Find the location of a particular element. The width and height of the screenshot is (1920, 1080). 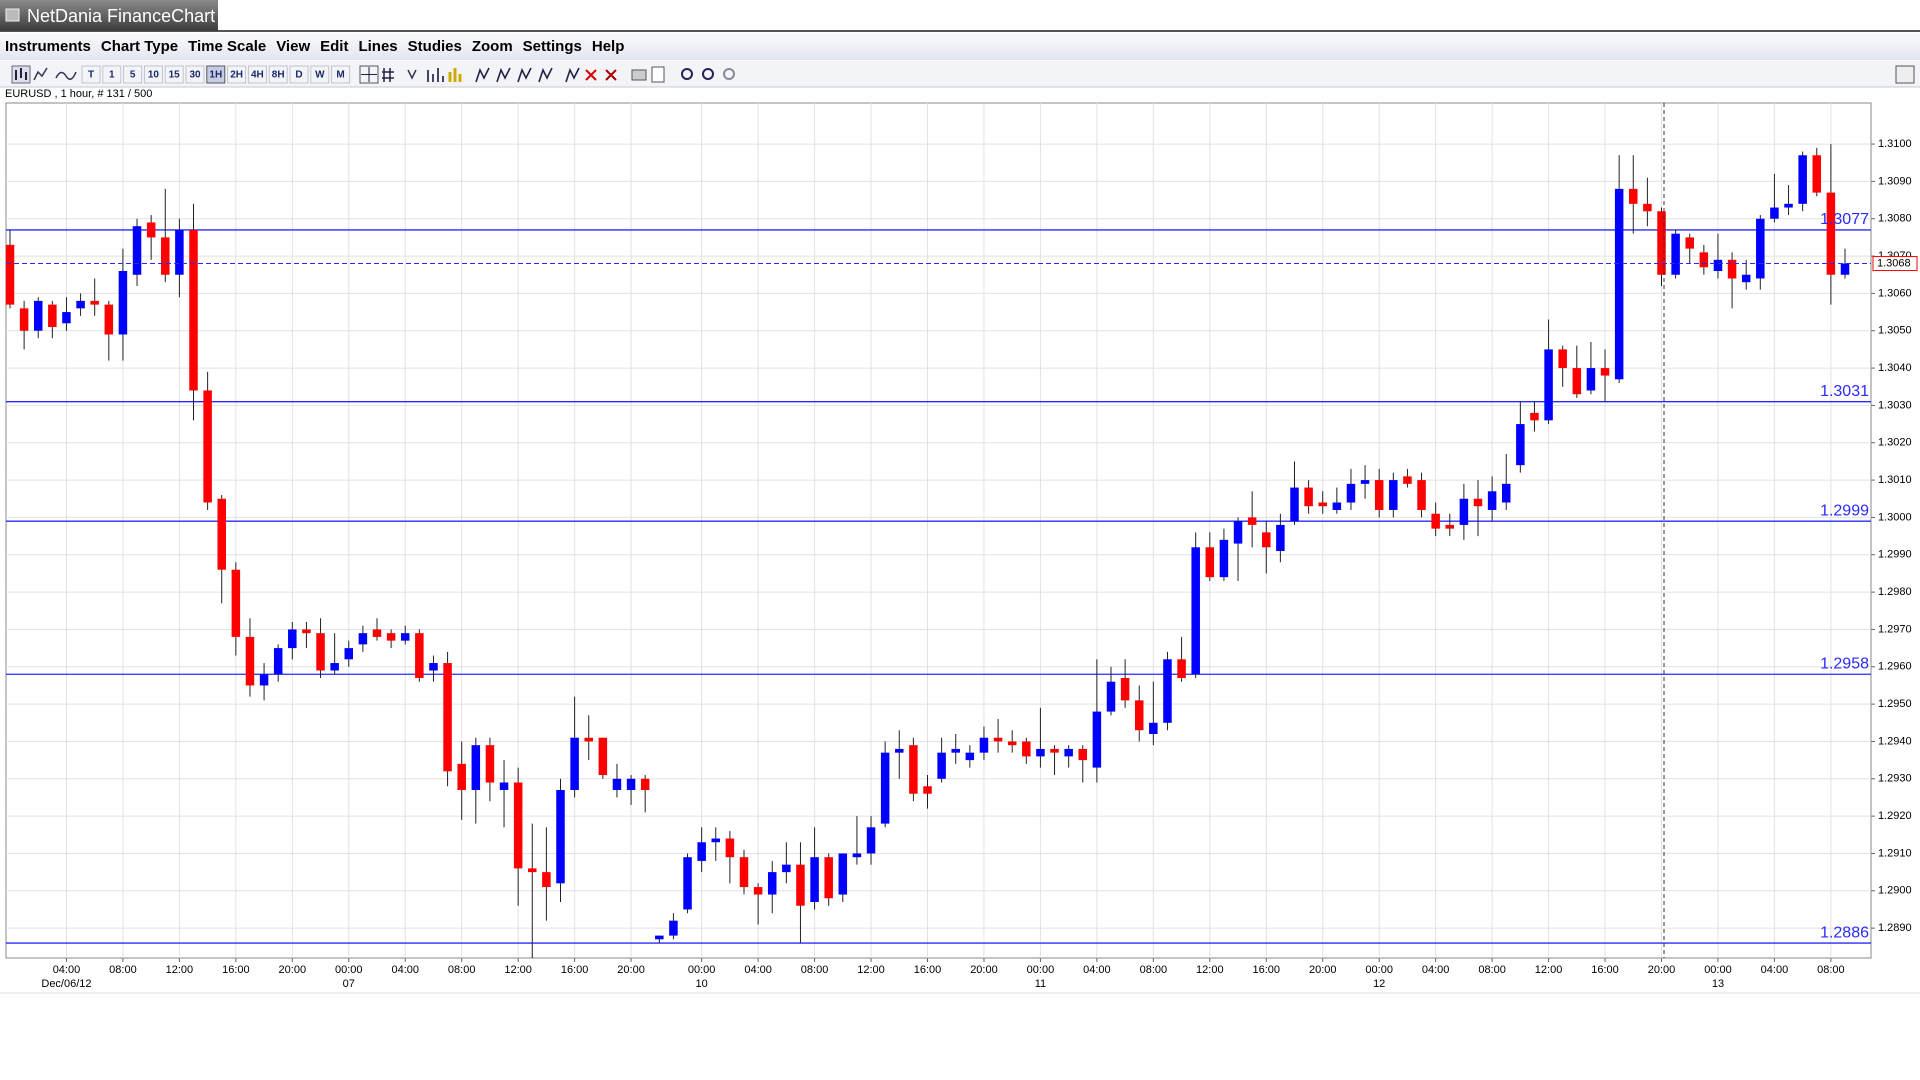

menu-item: Help is located at coordinates (608, 46).